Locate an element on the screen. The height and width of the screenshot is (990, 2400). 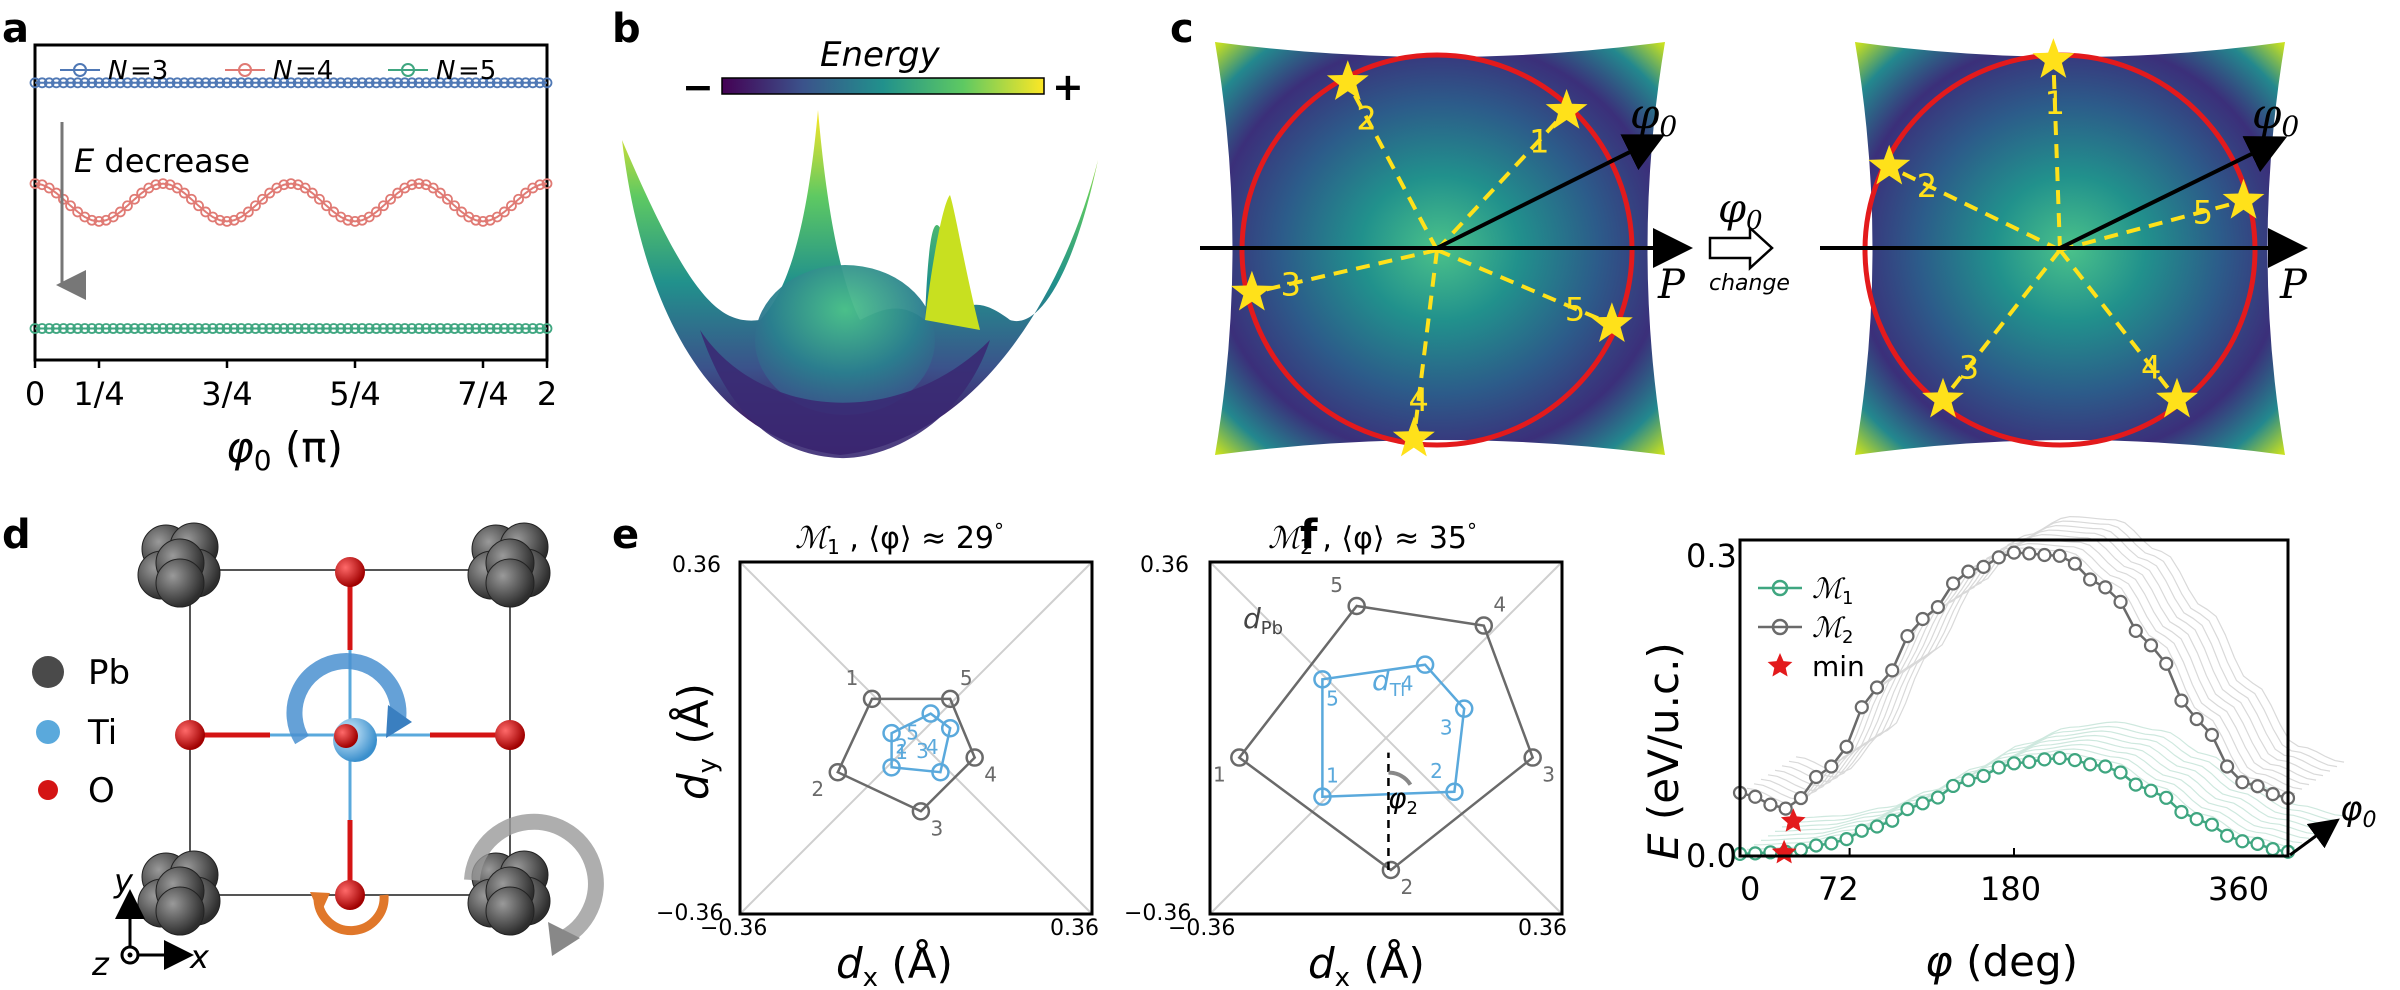
energy-peak-front is located at coordinates (952, 262).